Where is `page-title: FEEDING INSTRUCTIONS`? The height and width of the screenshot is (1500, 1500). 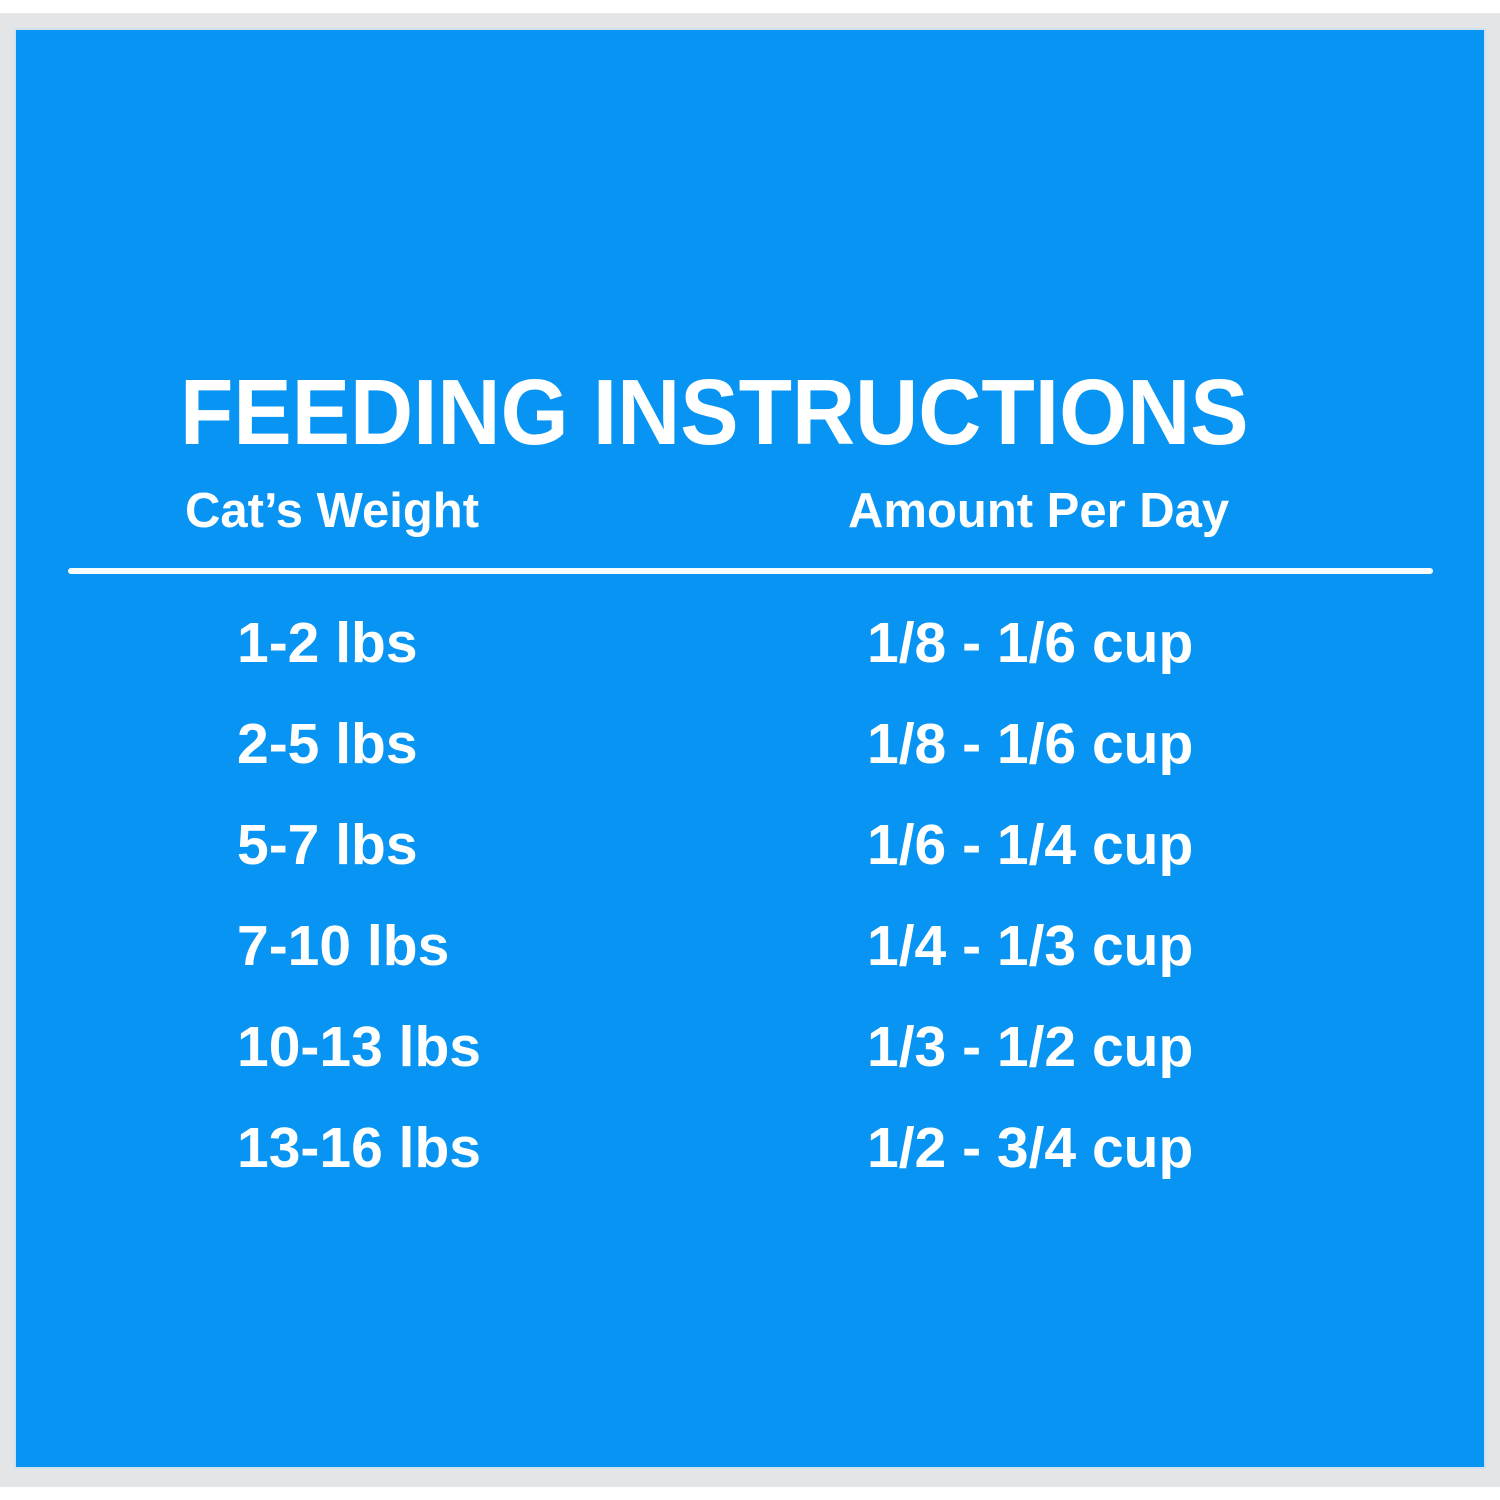
page-title: FEEDING INSTRUCTIONS is located at coordinates (714, 412).